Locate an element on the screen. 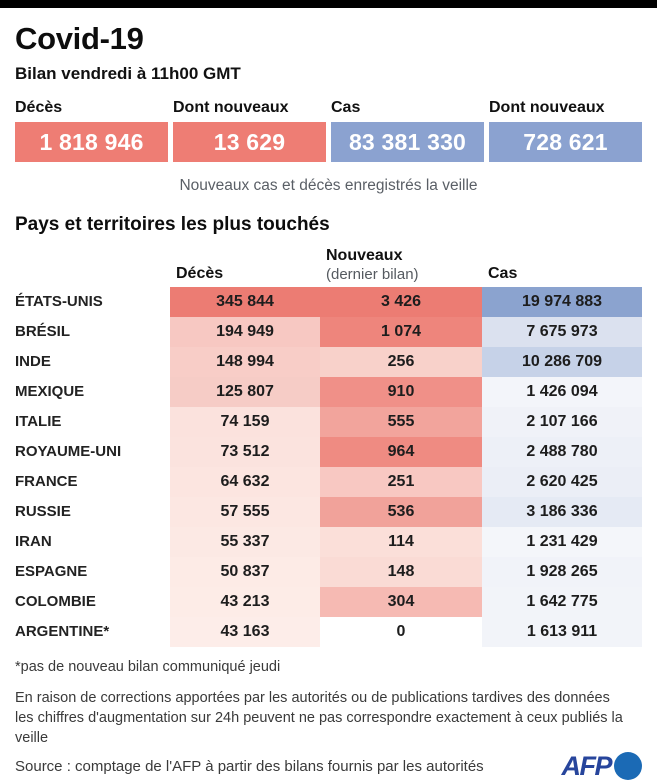 The image size is (657, 781). country-label: MEXIQUE is located at coordinates (50, 391).